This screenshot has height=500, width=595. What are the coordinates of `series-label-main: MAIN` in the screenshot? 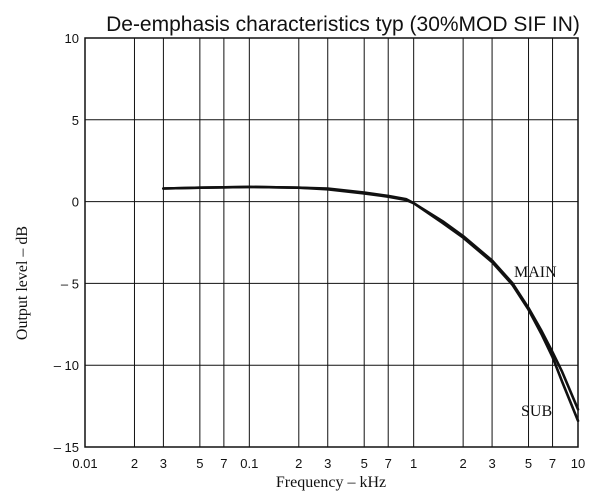 It's located at (535, 272).